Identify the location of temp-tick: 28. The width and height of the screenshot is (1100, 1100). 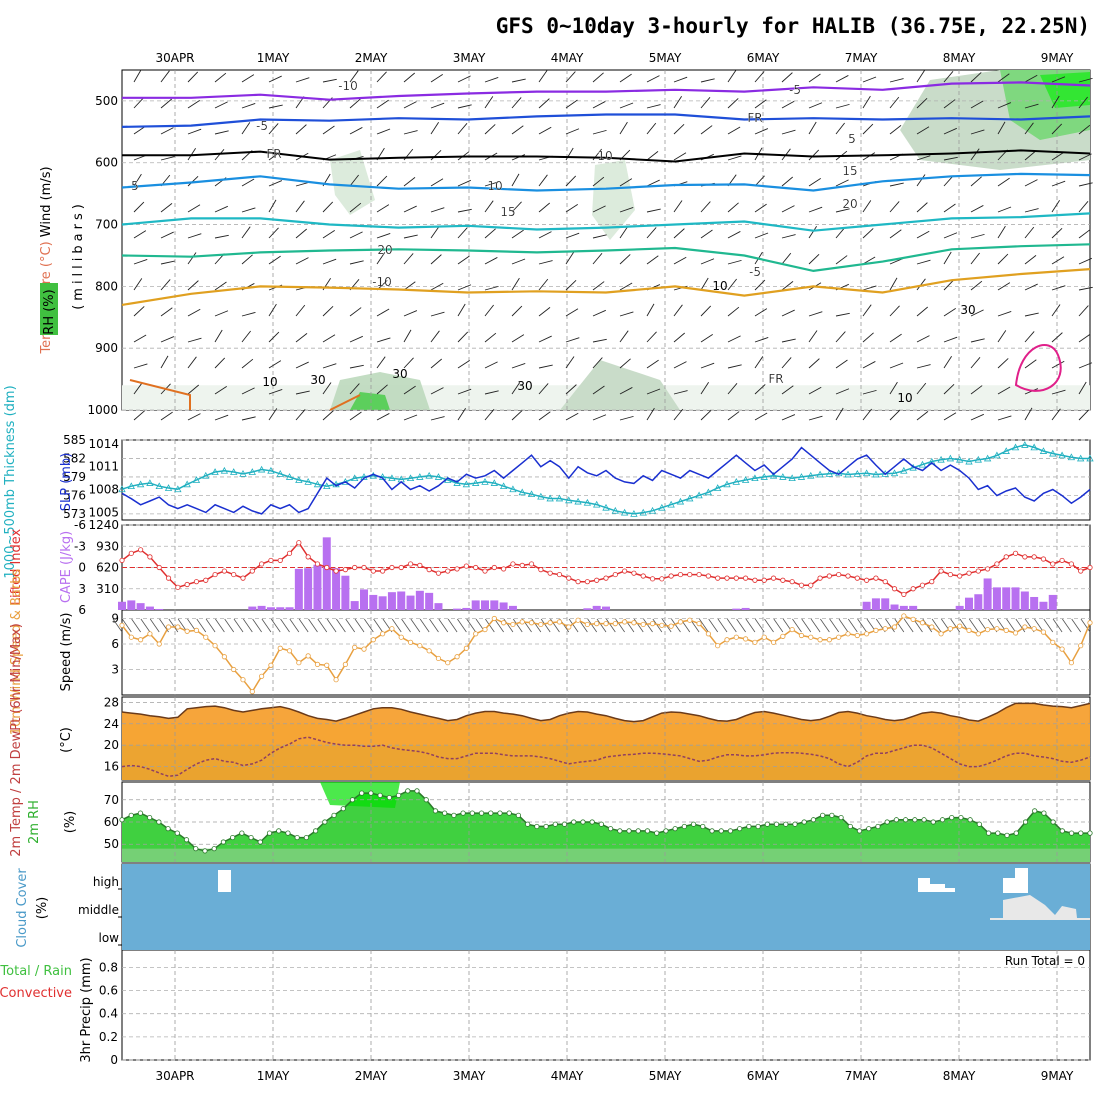
(111, 702).